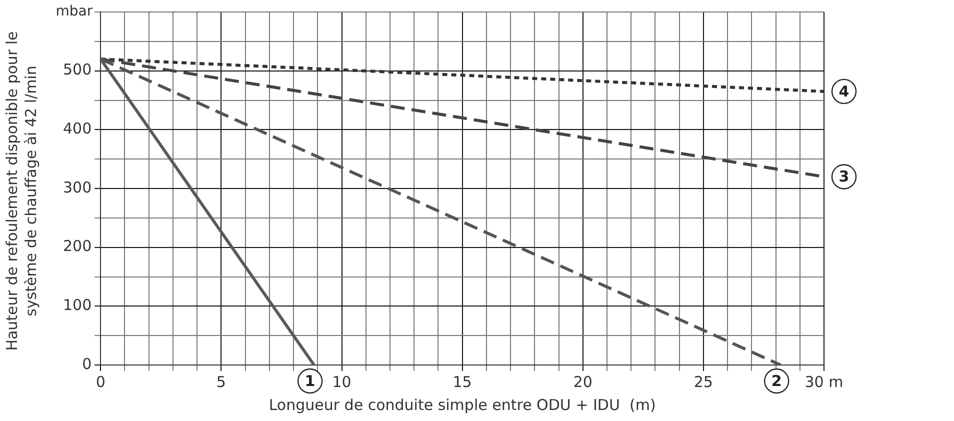 This screenshot has width=954, height=421. What do you see at coordinates (844, 91) in the screenshot?
I see `series-label: 4` at bounding box center [844, 91].